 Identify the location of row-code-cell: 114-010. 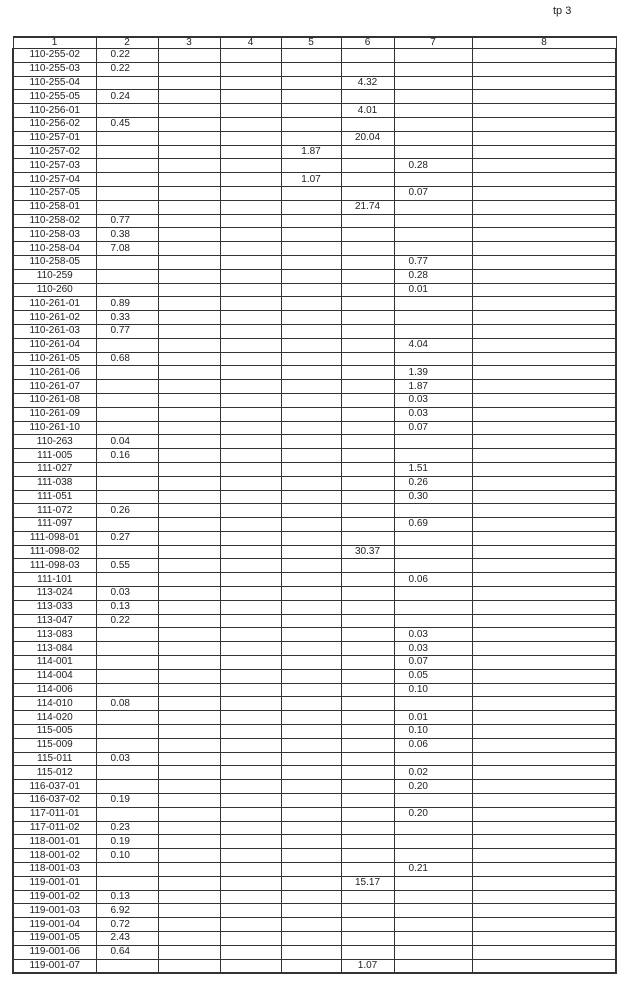
(54, 704).